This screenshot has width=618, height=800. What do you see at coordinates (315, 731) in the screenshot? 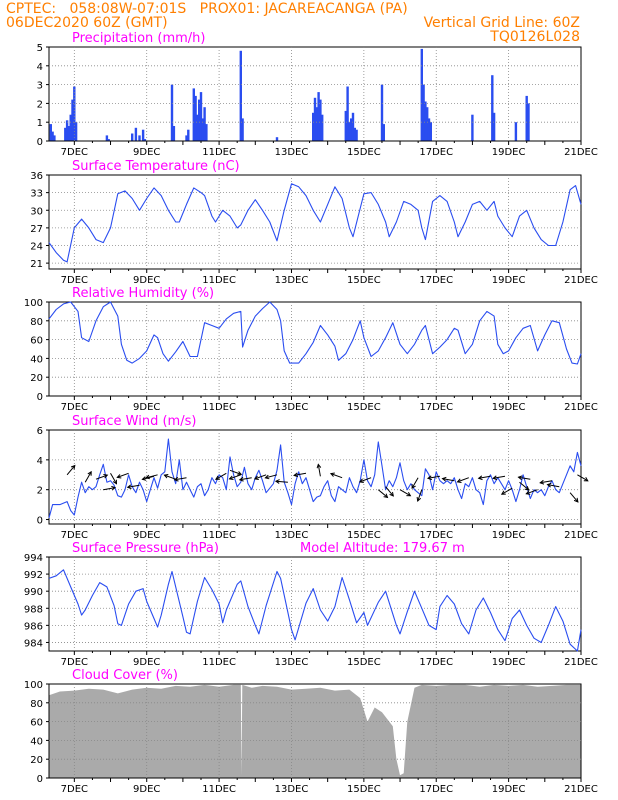
I see `cloud-cover-area` at bounding box center [315, 731].